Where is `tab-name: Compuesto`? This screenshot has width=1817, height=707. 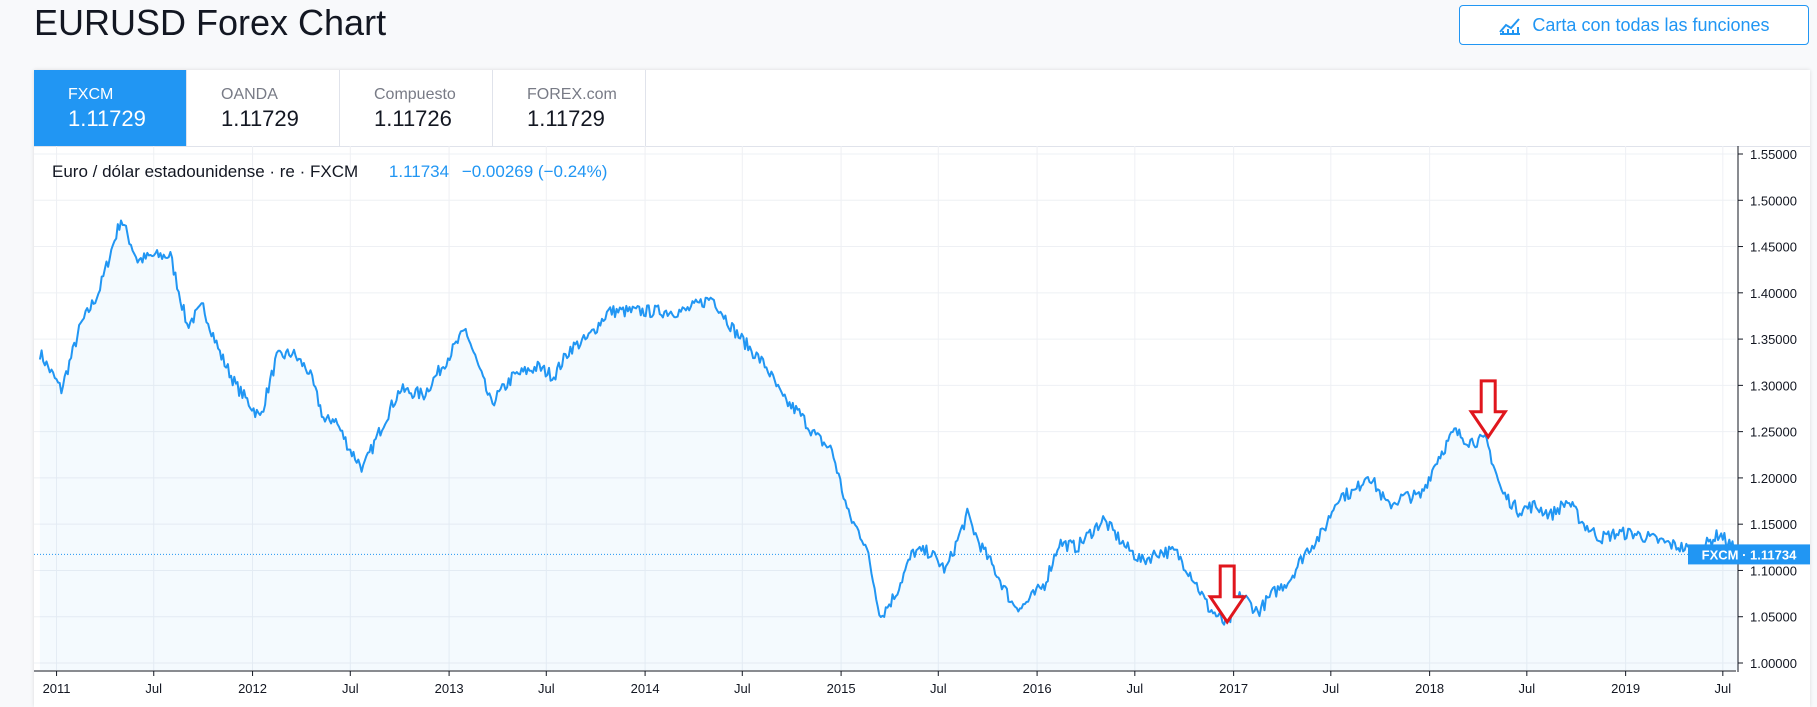
tab-name: Compuesto is located at coordinates (415, 94).